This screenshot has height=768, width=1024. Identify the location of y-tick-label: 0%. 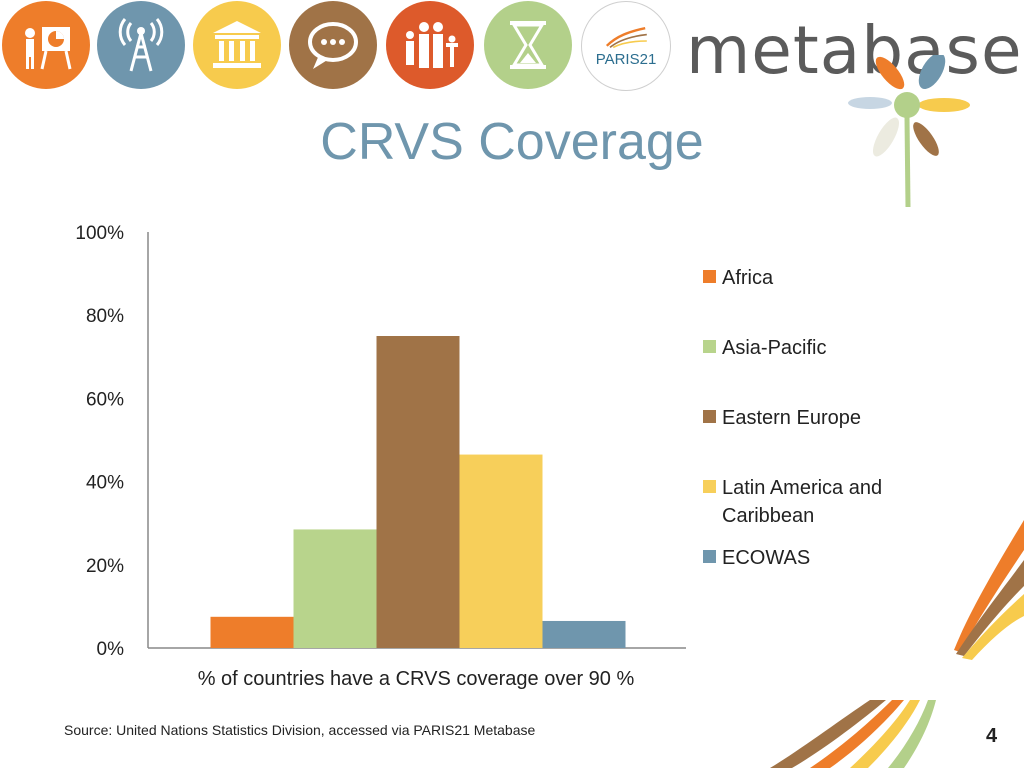
(111, 649).